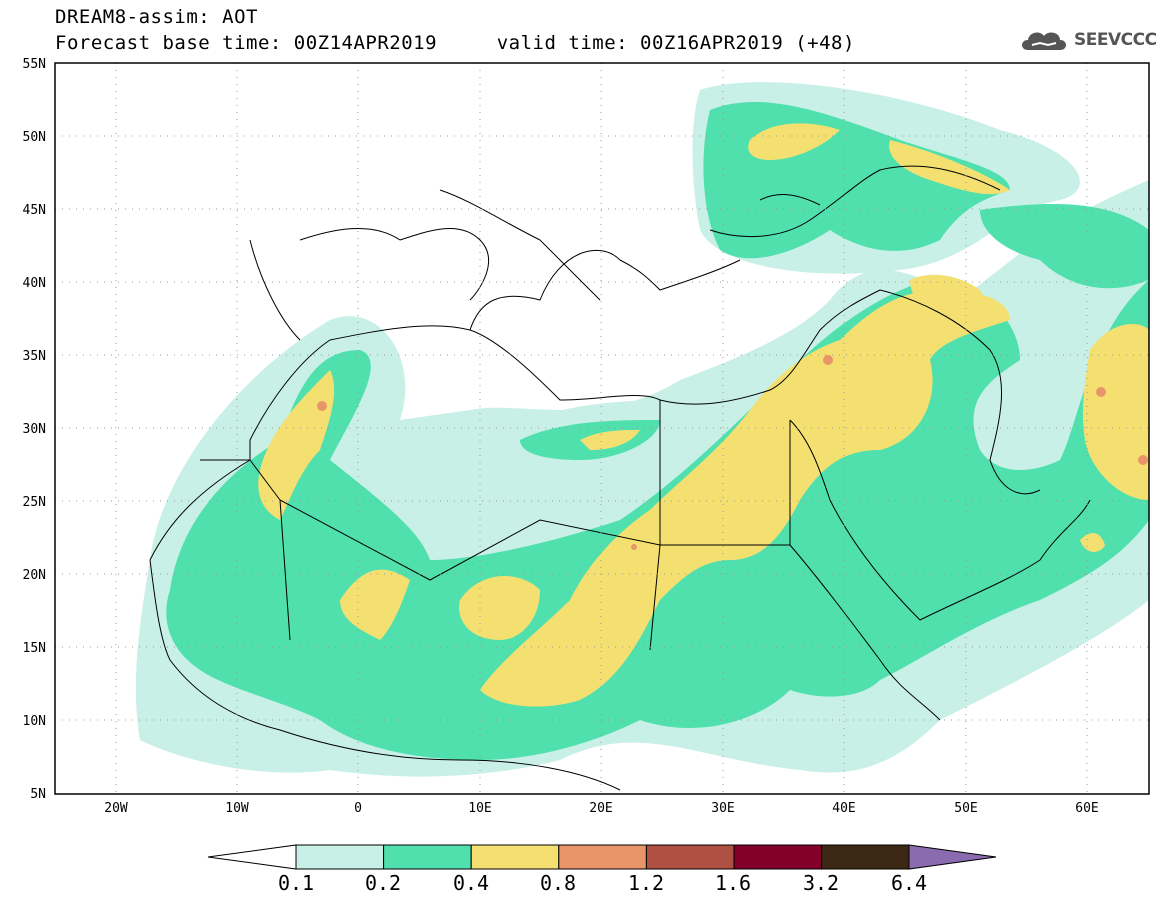 Image resolution: width=1165 pixels, height=905 pixels. Describe the element at coordinates (843, 808) in the screenshot. I see `lon-label: 40E` at that location.